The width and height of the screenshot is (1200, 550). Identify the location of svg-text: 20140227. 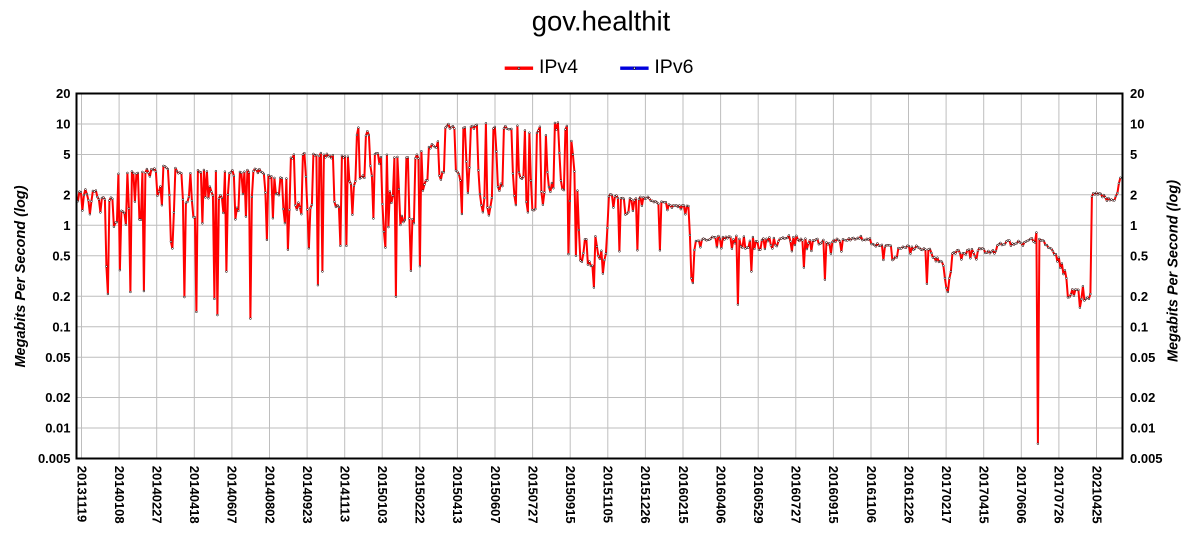
(157, 495).